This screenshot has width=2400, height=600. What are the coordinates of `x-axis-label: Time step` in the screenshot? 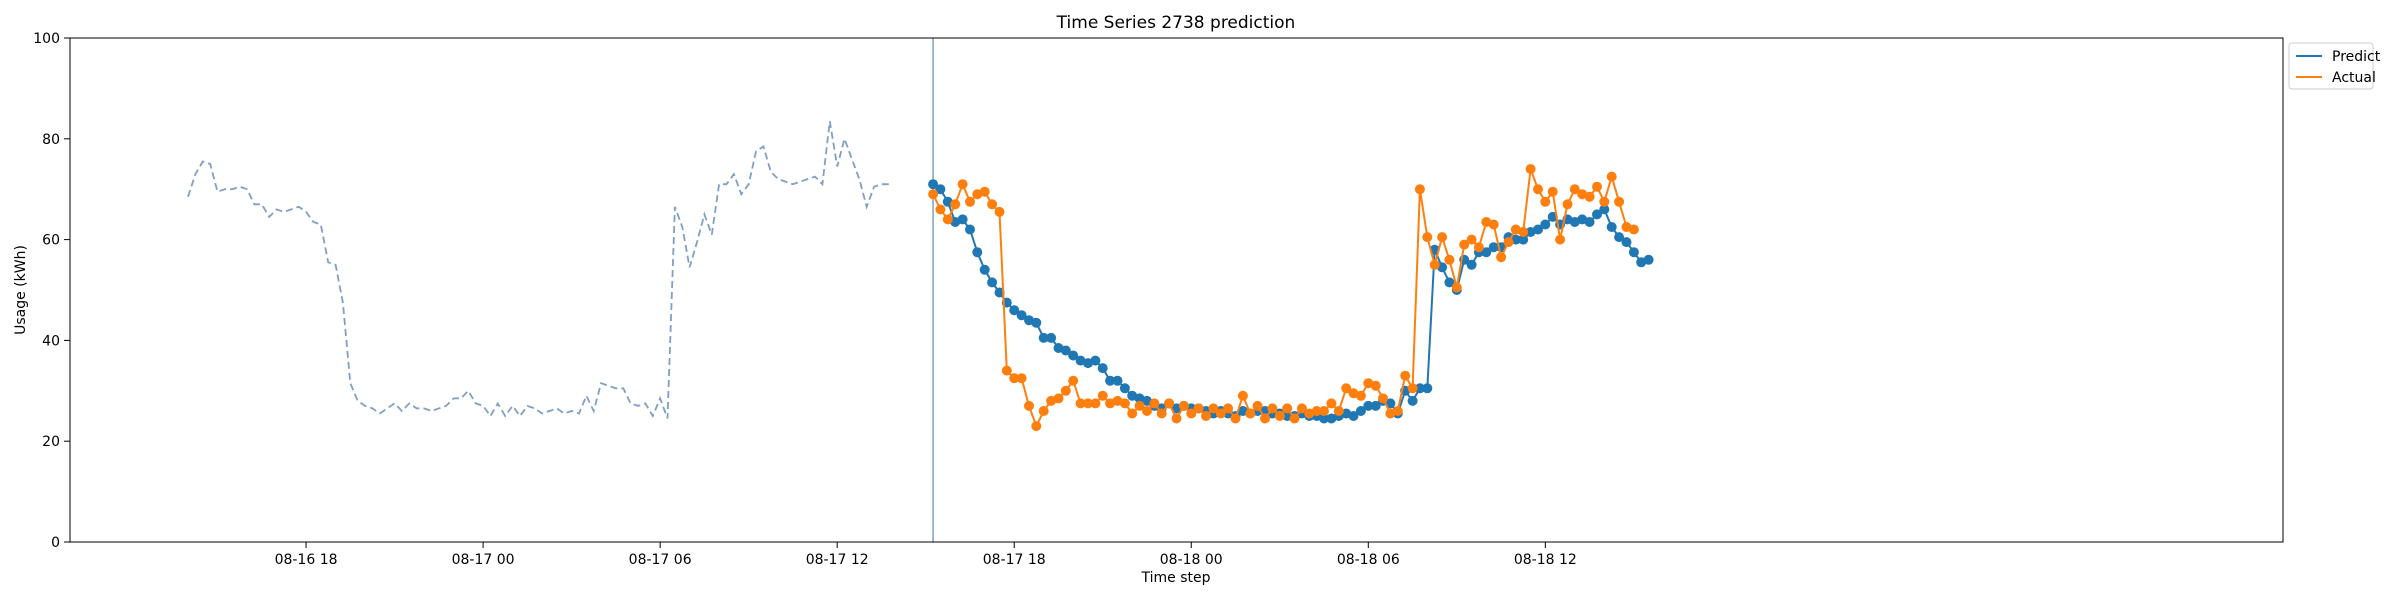 It's located at (1176, 578).